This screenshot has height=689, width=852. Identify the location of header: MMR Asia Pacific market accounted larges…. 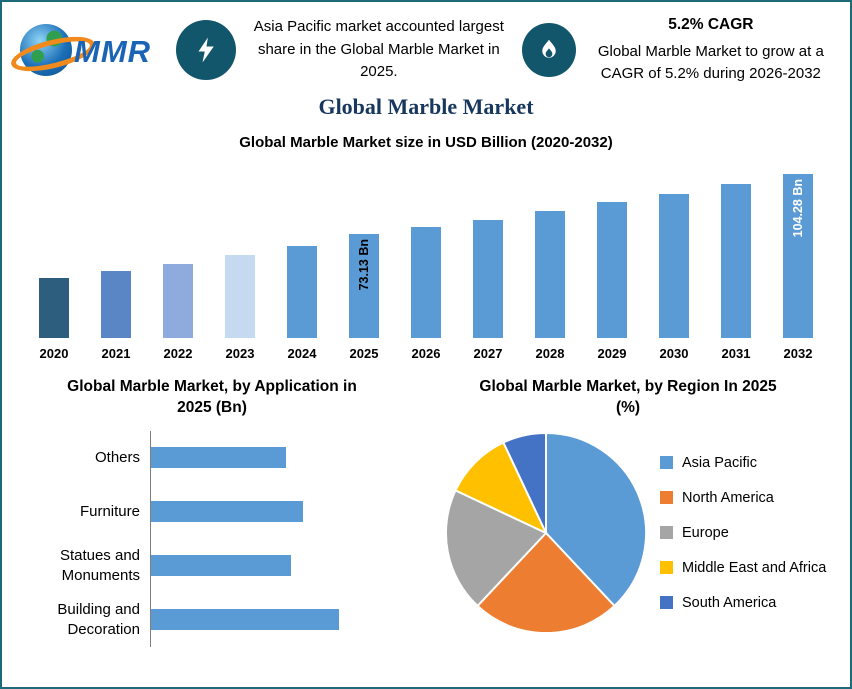
(426, 46).